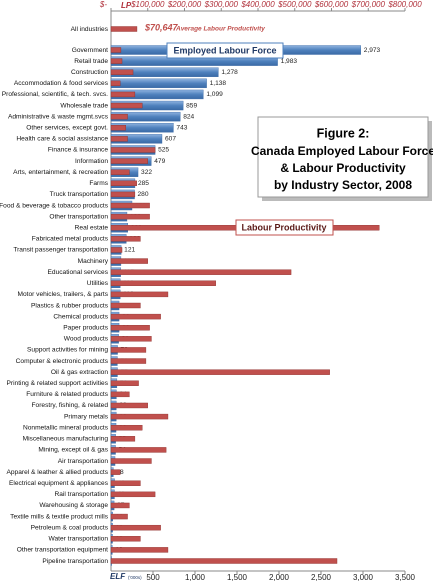  Describe the element at coordinates (153, 577) in the screenshot. I see `x-tick-label: 500` at that location.